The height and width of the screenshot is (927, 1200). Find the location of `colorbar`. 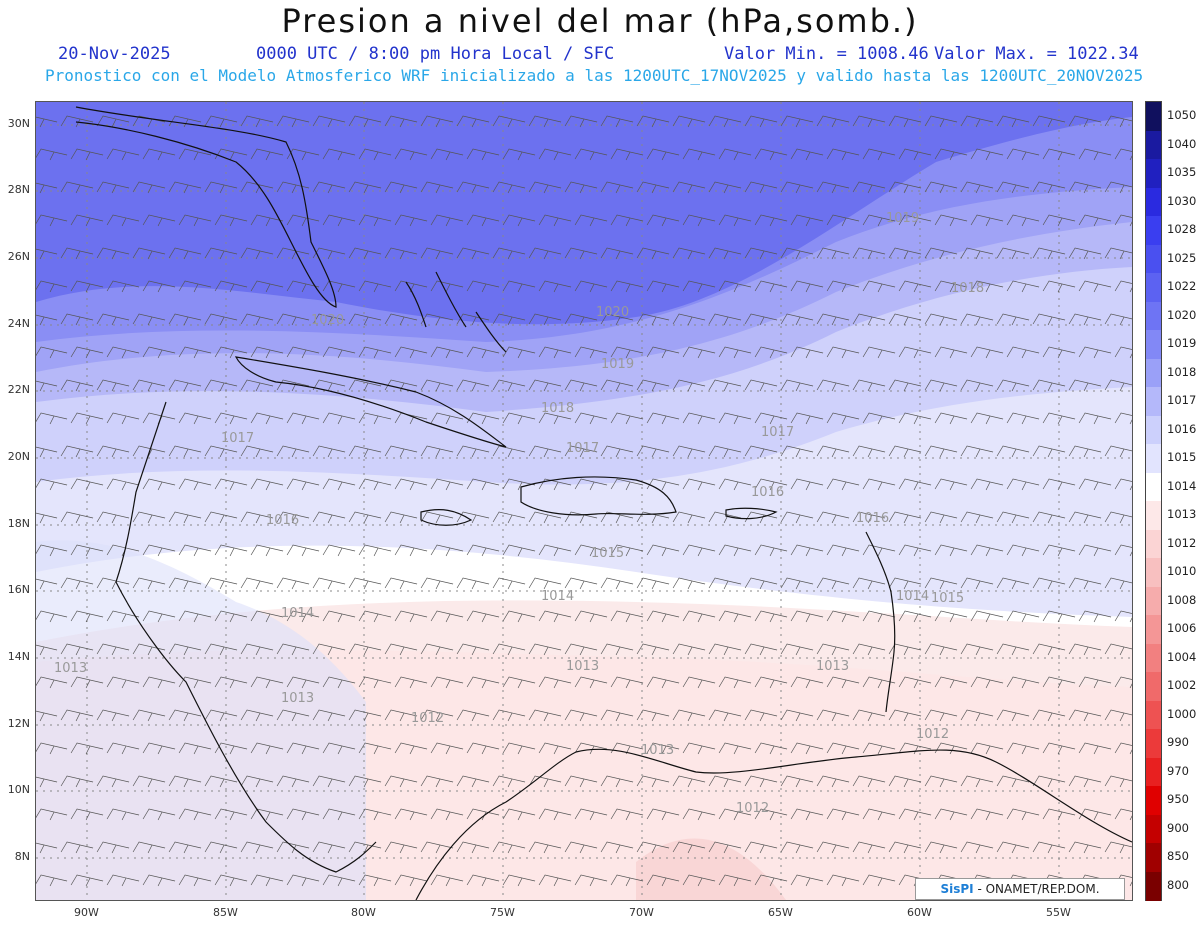

colorbar is located at coordinates (1153, 501).